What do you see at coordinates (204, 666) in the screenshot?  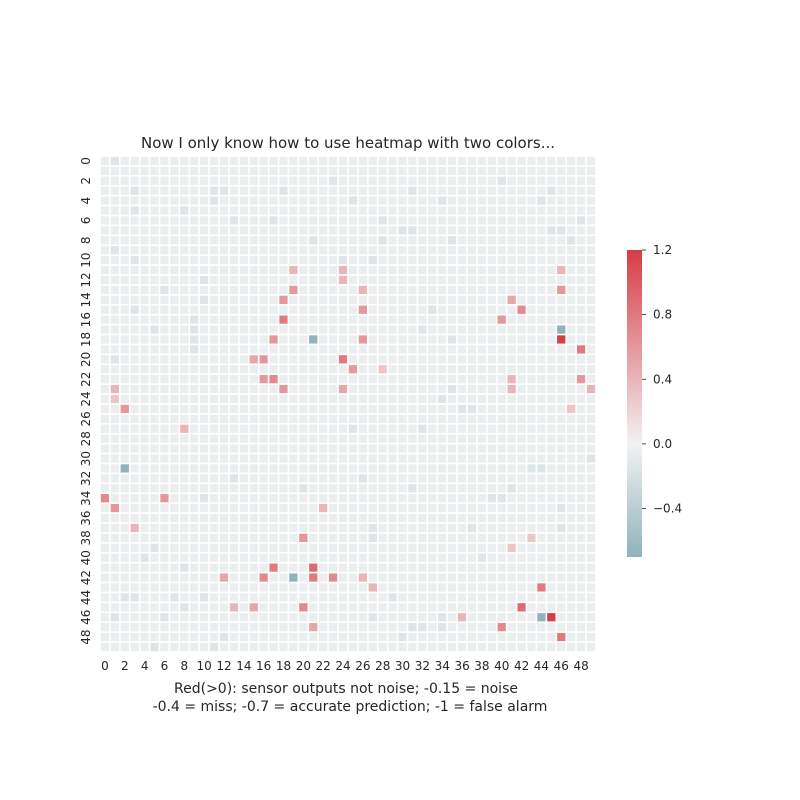 I see `x-tick-label: 10` at bounding box center [204, 666].